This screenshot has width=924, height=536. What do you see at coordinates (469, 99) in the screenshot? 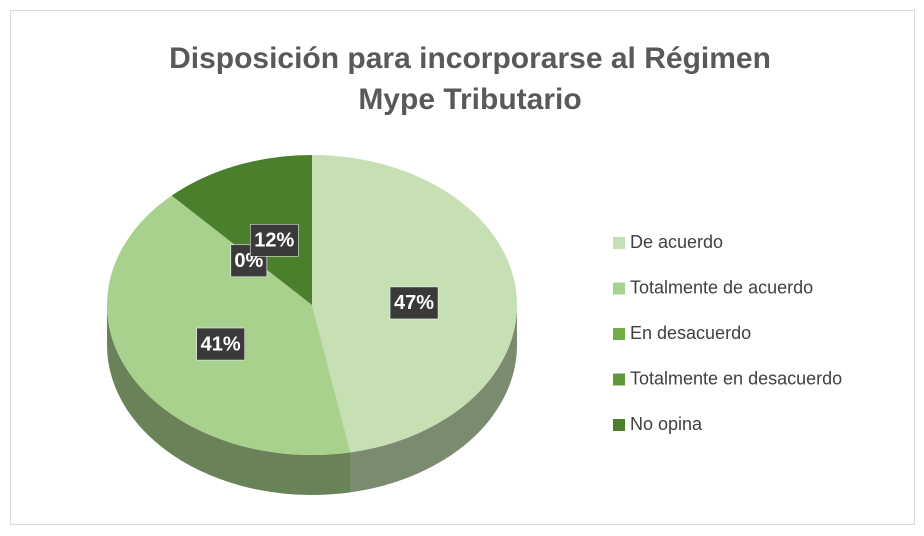
I see `chart-title: Mype Tributario` at bounding box center [469, 99].